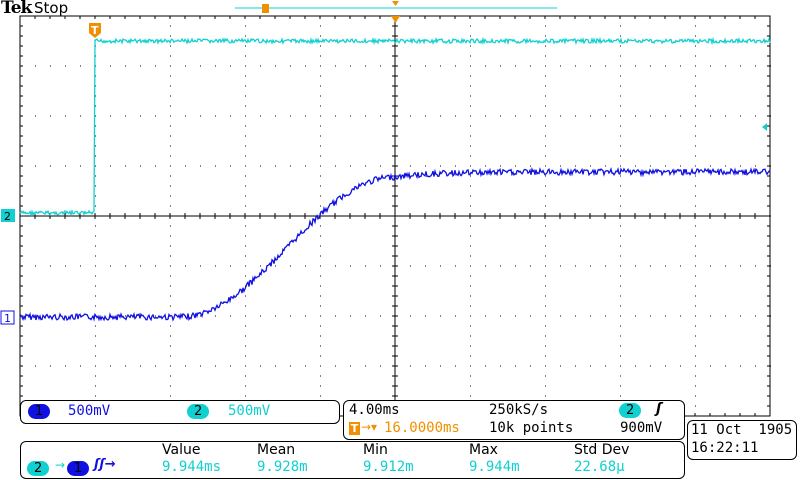 The height and width of the screenshot is (480, 800). What do you see at coordinates (602, 450) in the screenshot?
I see `header-std-dev: Std Dev` at bounding box center [602, 450].